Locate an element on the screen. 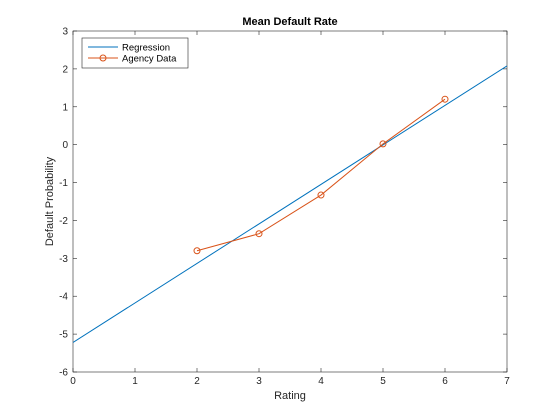  y-tick-label: -6 is located at coordinates (63, 373).